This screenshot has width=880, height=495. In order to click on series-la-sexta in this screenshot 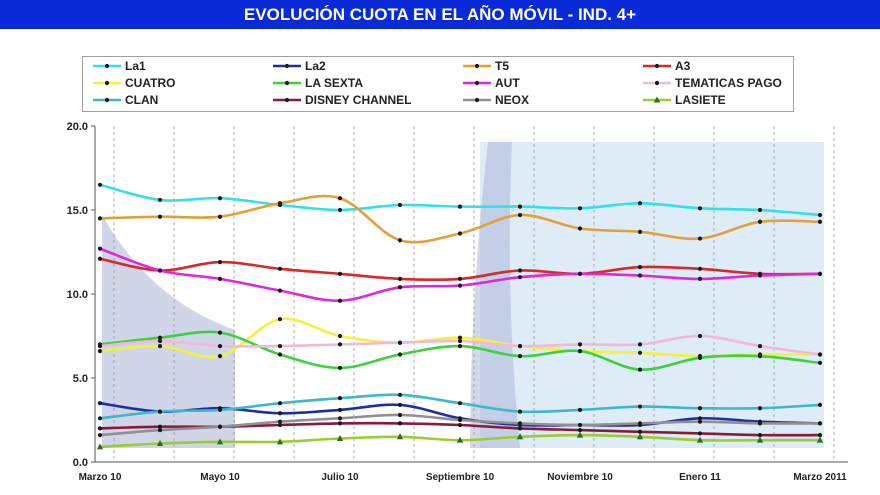, I will do `click(460, 351)`.